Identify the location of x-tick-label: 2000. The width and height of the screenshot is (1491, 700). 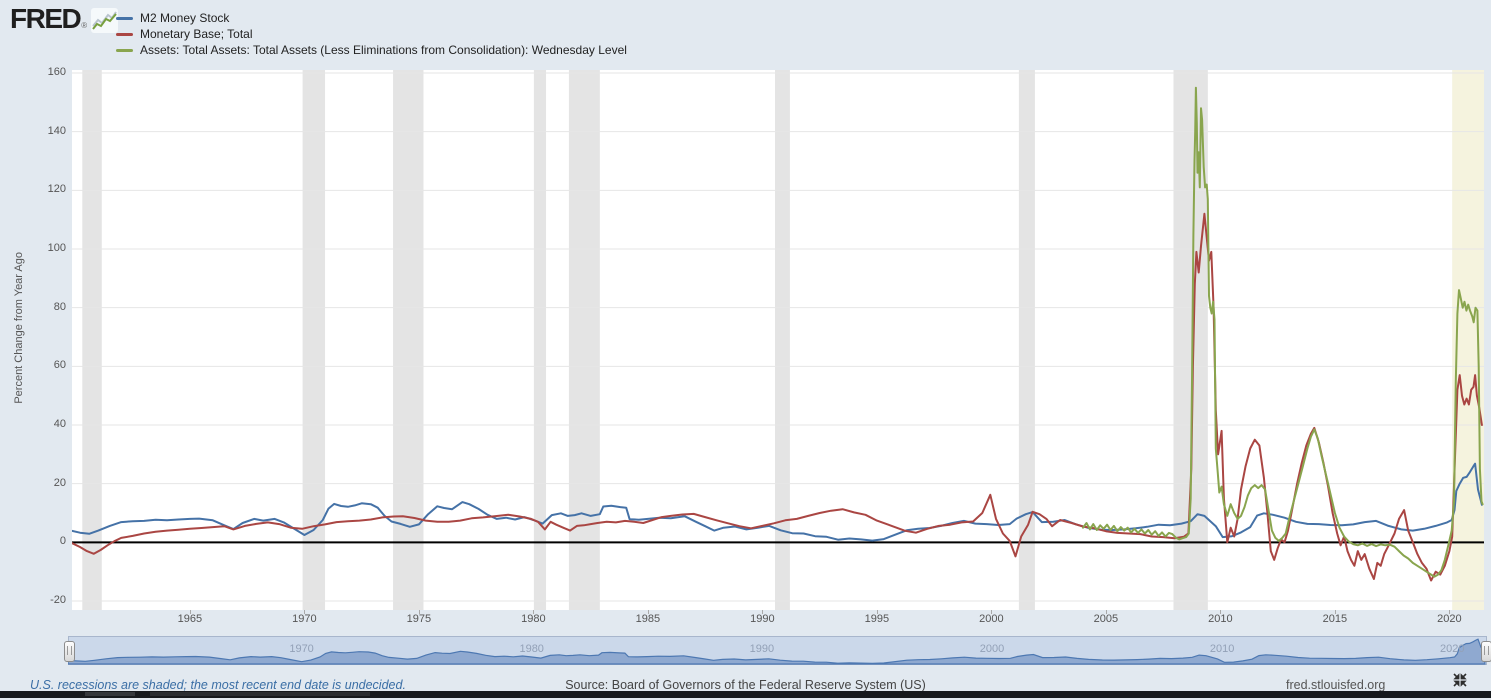
(991, 619).